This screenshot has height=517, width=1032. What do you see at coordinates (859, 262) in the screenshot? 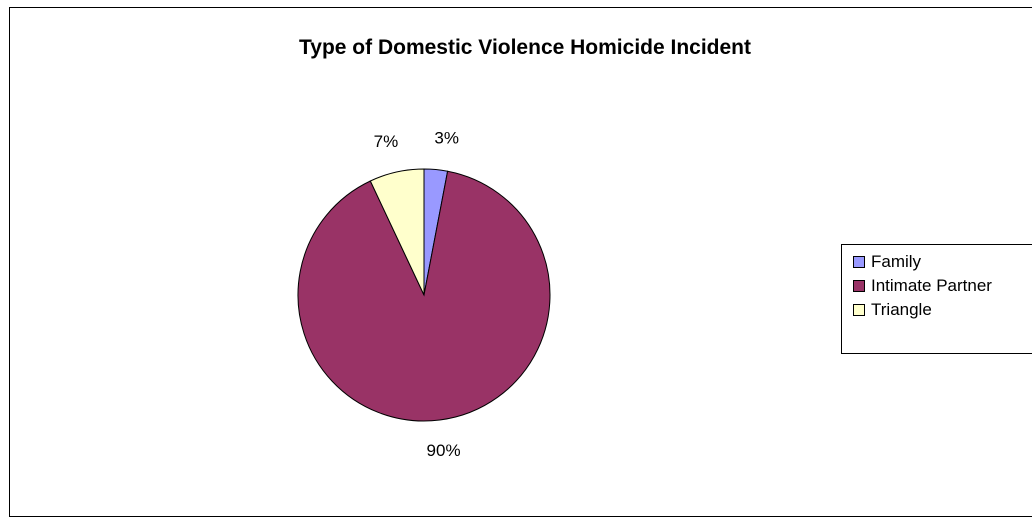
I see `legend-swatch-family` at bounding box center [859, 262].